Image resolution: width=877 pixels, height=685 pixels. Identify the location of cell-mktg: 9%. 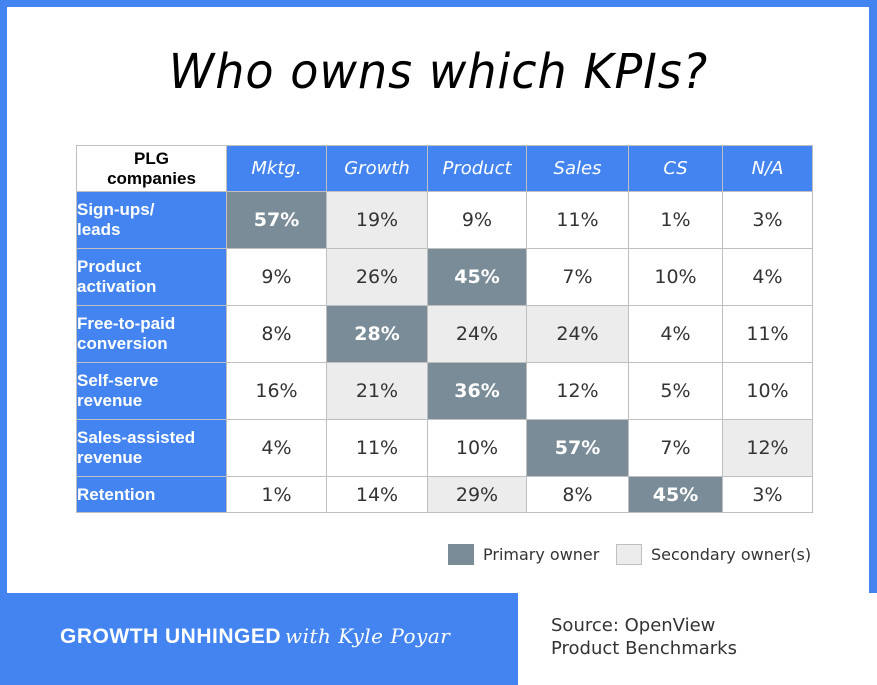
(276, 277).